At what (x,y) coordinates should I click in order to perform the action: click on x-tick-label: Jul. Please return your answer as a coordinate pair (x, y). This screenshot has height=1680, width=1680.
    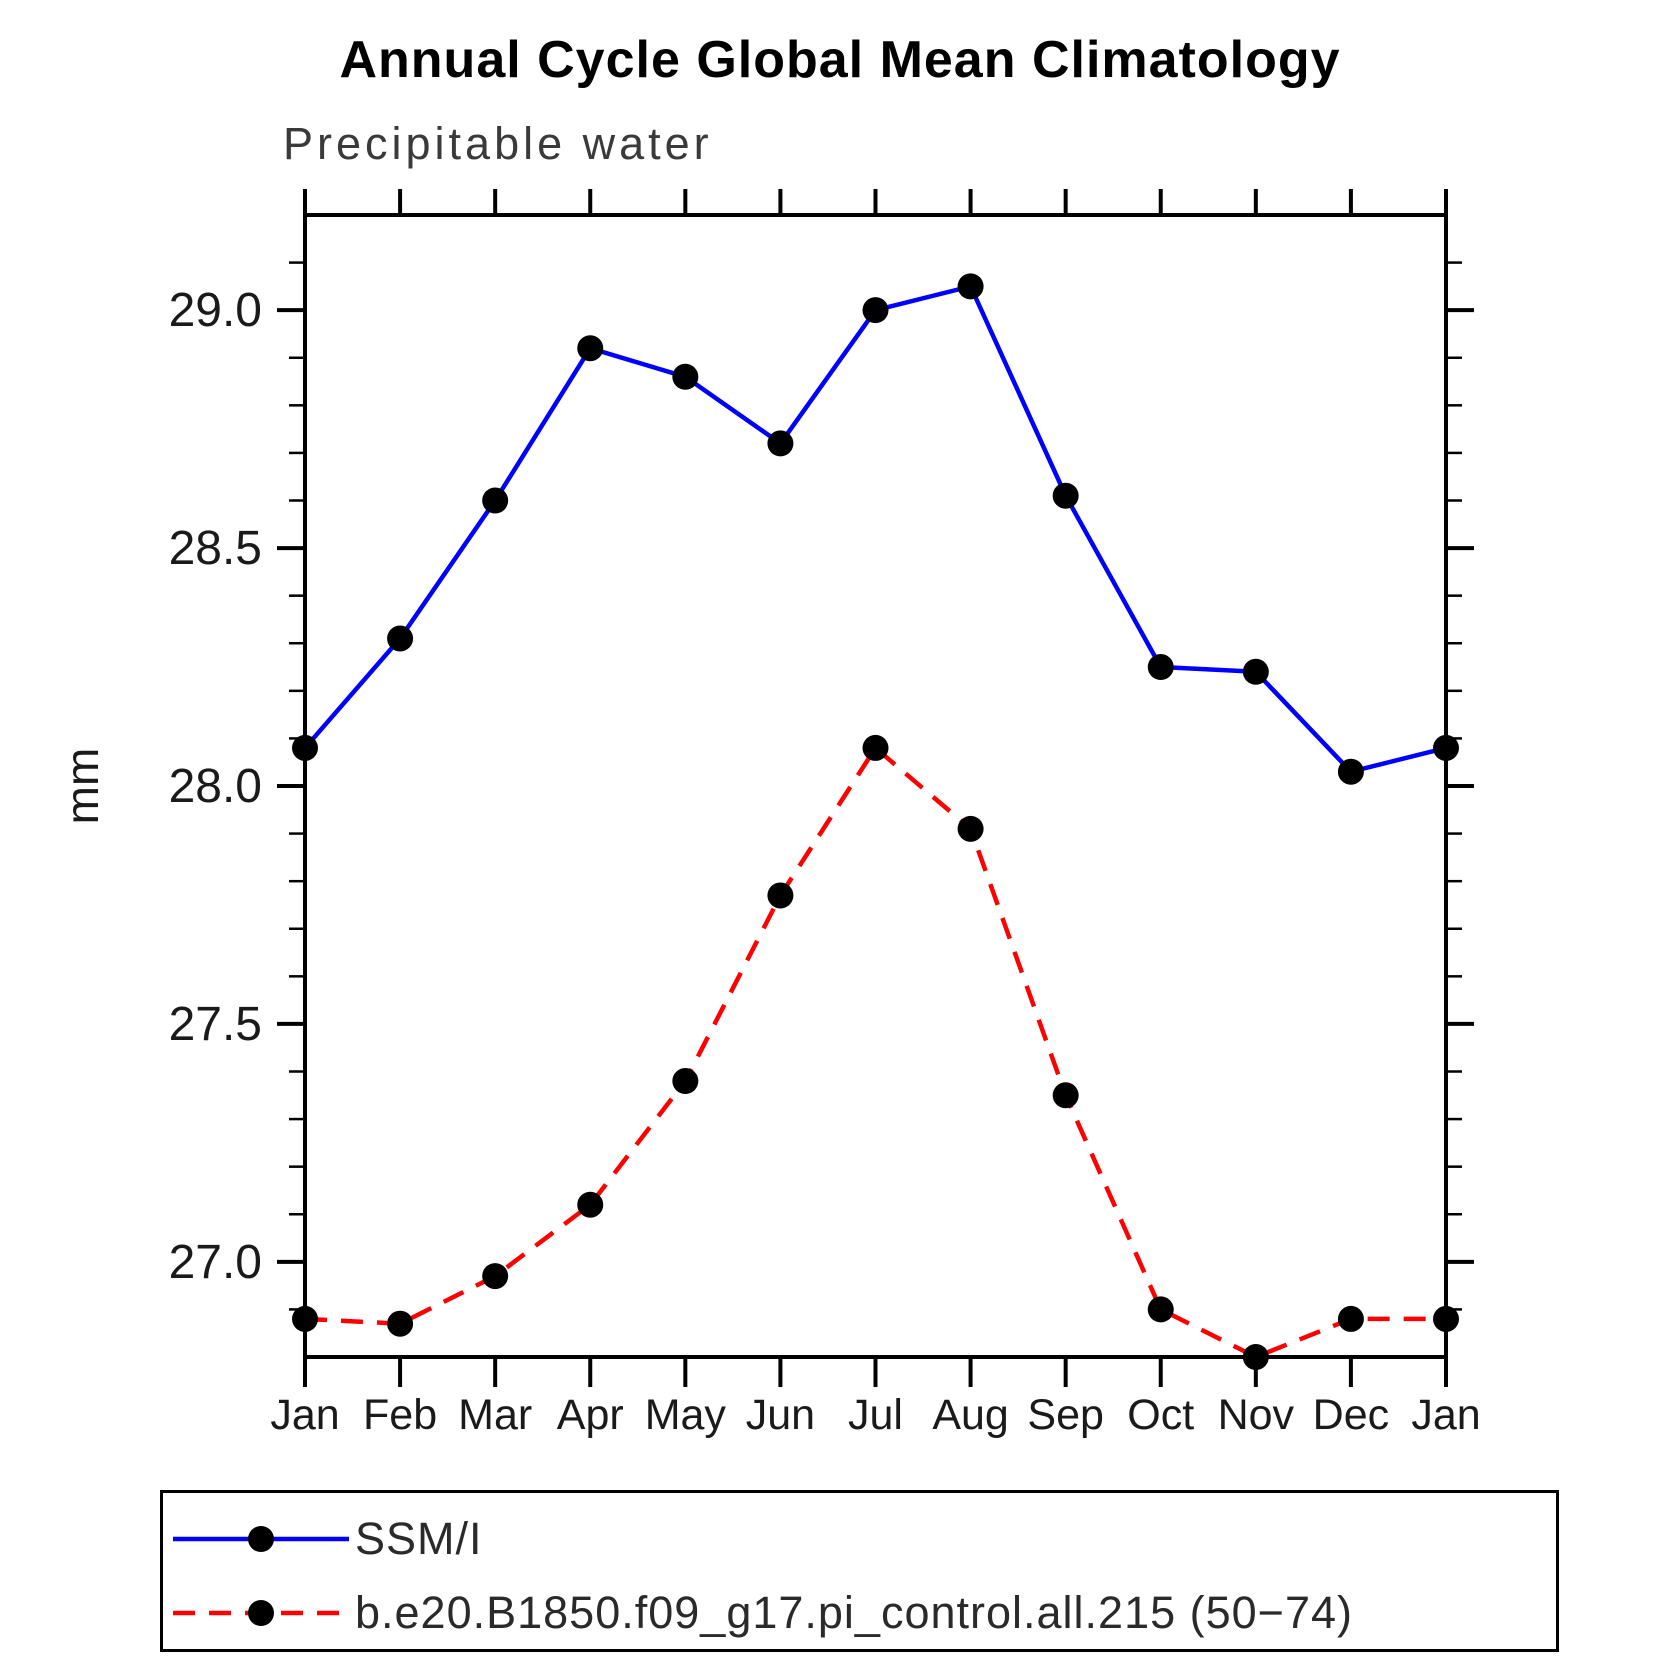
    Looking at the image, I should click on (875, 1415).